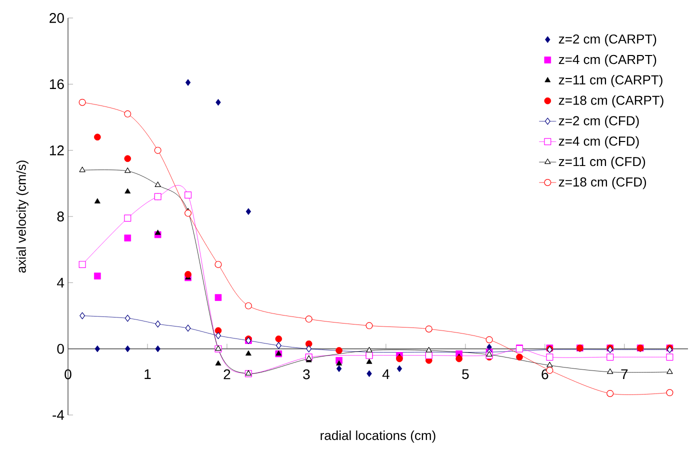 This screenshot has height=452, width=691. I want to click on y-tick-label: 20, so click(57, 18).